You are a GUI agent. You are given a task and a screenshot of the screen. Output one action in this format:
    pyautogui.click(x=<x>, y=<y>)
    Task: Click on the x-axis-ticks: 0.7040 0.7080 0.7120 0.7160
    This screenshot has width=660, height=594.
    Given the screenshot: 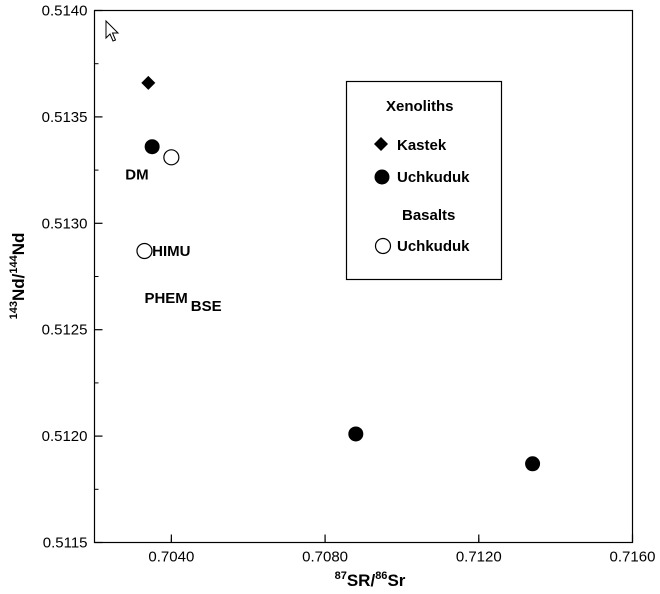 What is the action you would take?
    pyautogui.click(x=402, y=550)
    